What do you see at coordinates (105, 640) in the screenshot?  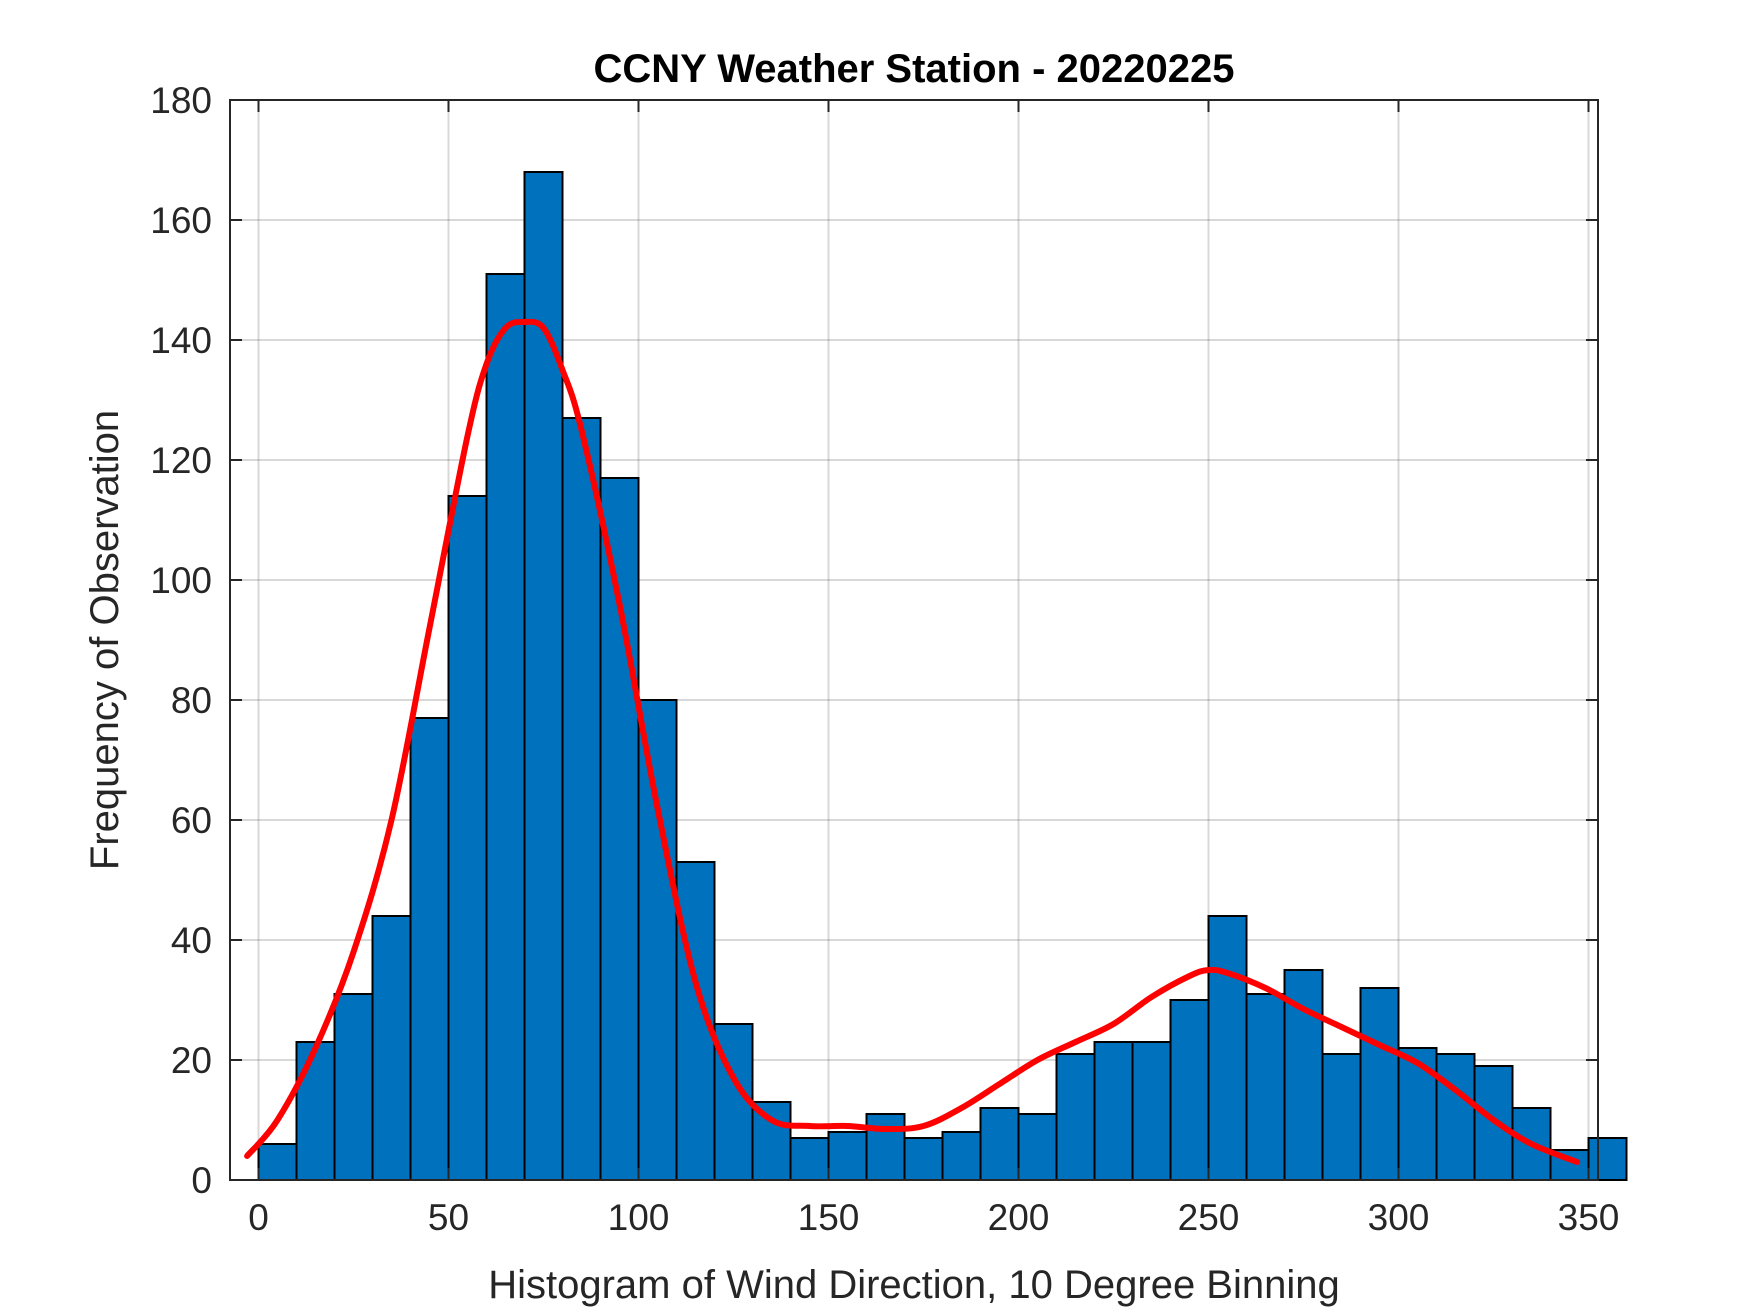 I see `y-axis-label: Frequency of Observation` at bounding box center [105, 640].